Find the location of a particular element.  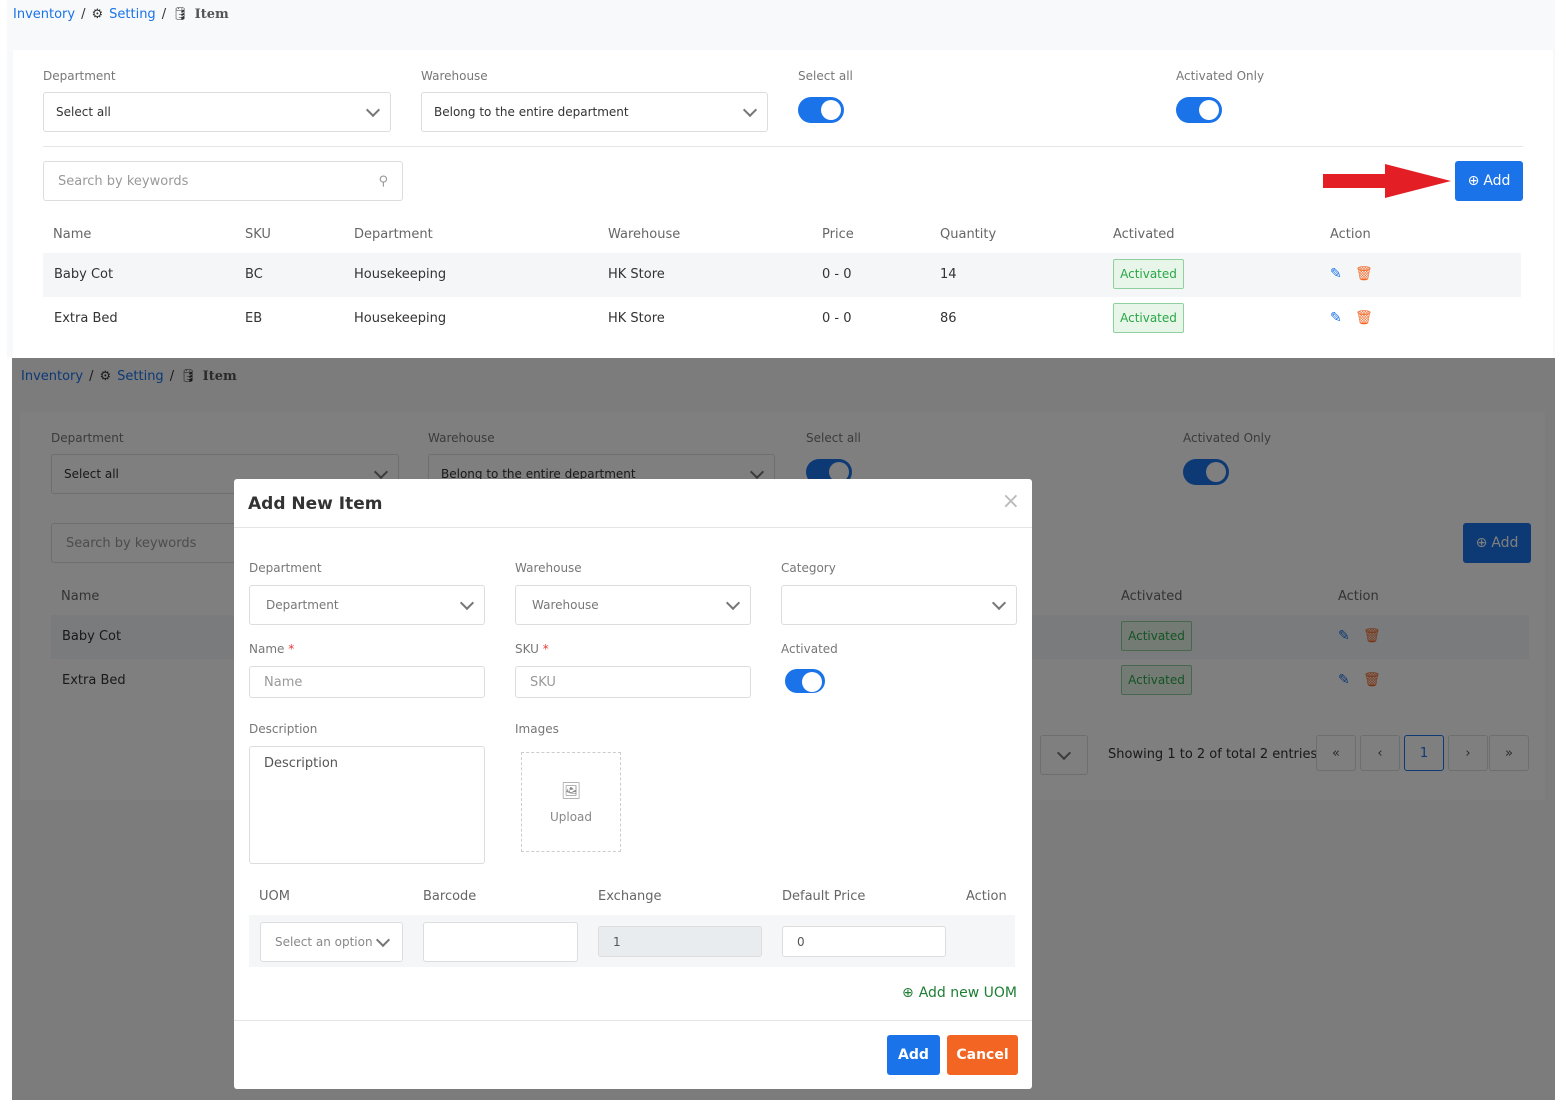

header-activated: Activated is located at coordinates (1144, 234).